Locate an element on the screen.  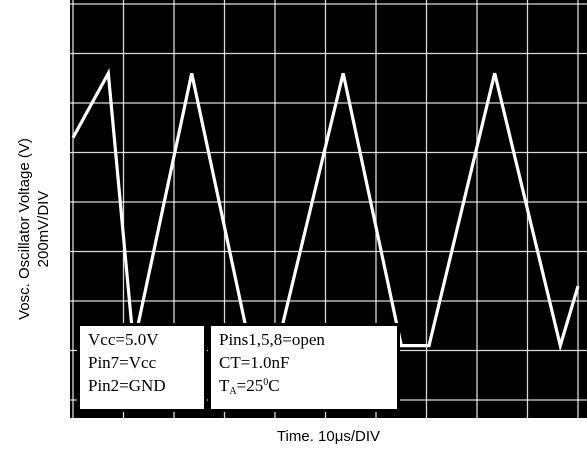
conditions-box-left: Vcc=5.0V Pin7=Vcc Pin2=GND is located at coordinates (142, 367).